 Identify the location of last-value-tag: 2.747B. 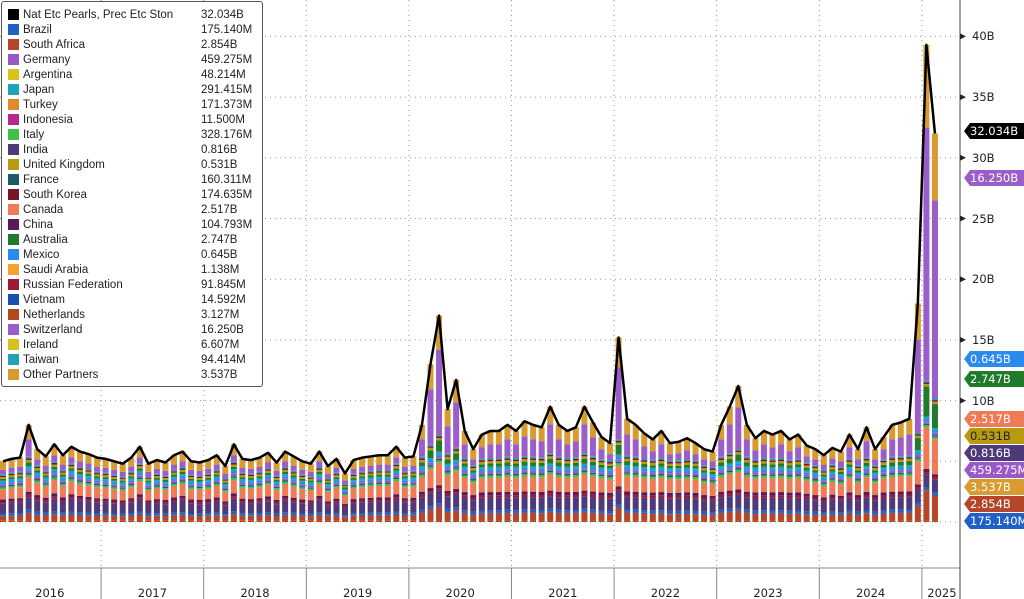
(994, 379).